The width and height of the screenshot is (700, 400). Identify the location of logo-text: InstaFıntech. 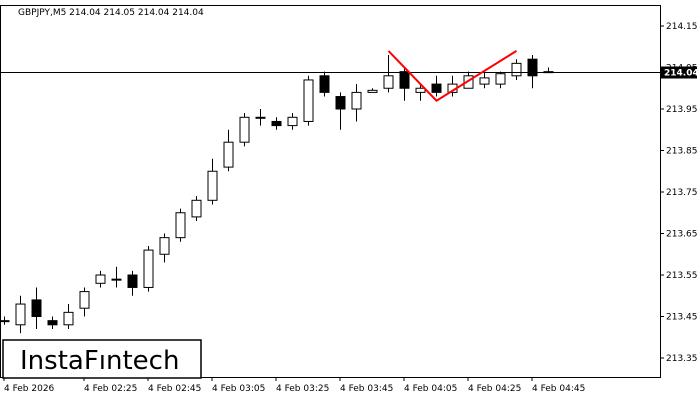
(99, 361).